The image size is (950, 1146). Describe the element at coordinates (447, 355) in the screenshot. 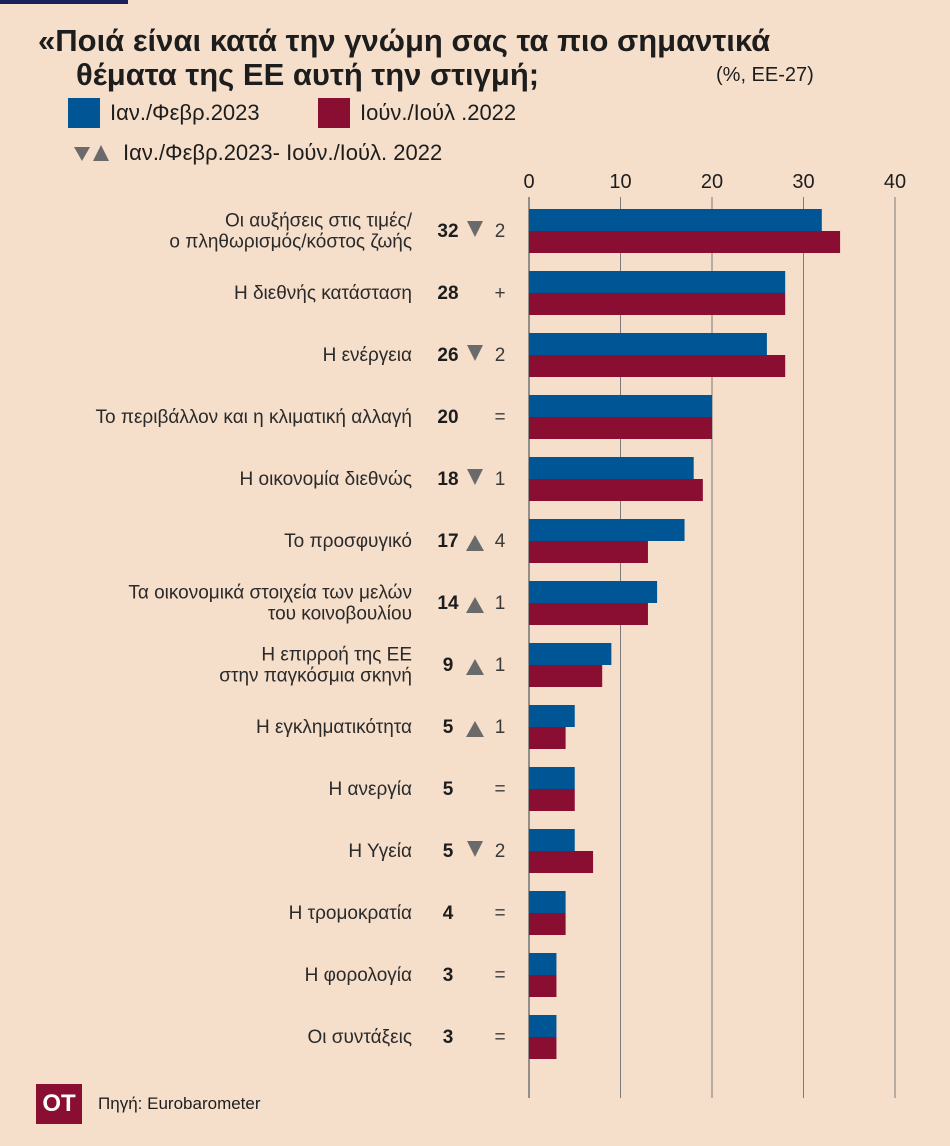

I see `value-label: 26` at that location.